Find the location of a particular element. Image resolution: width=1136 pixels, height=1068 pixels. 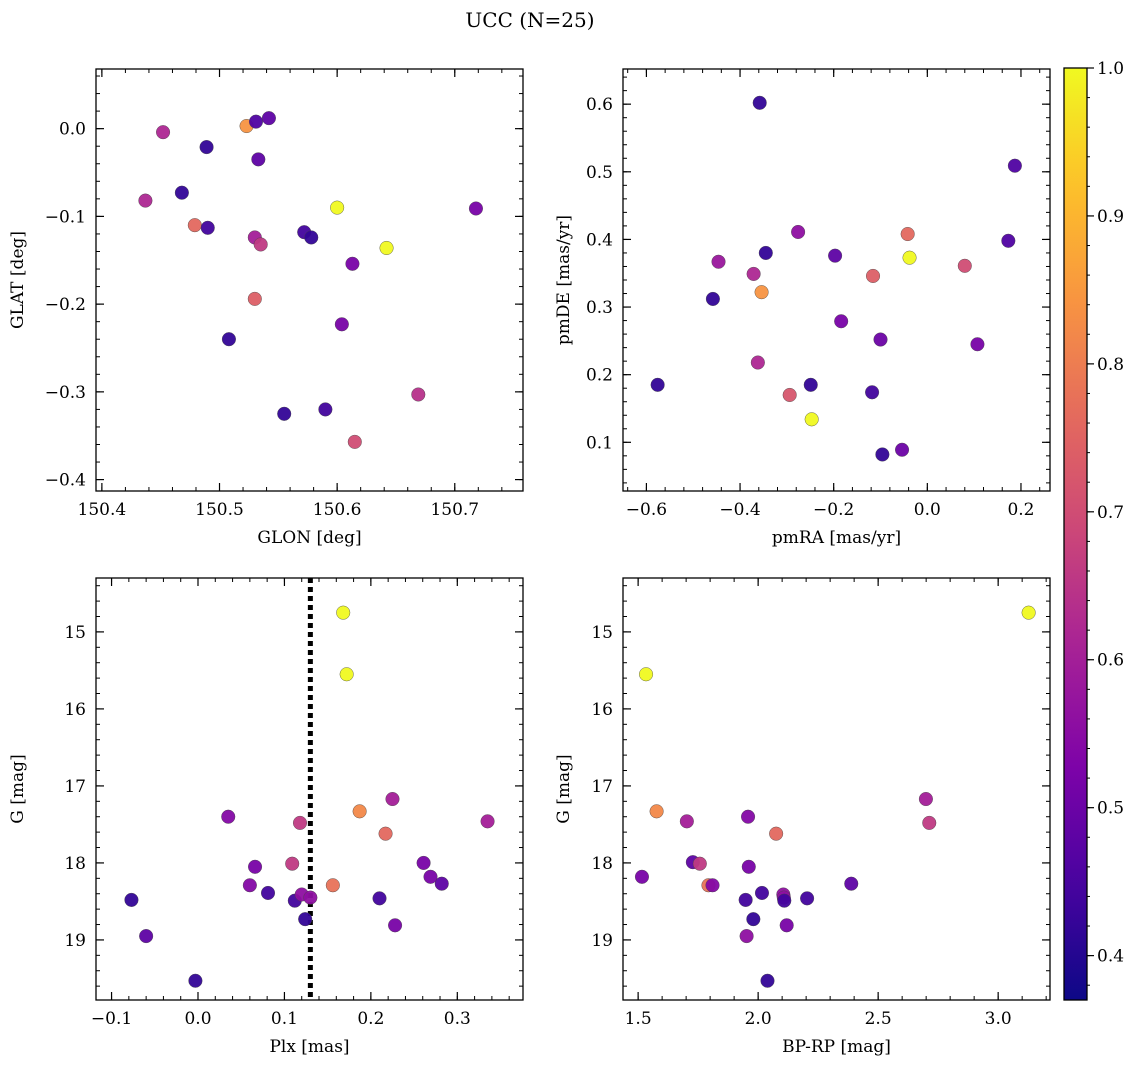

x-axis-label: GLON [deg] is located at coordinates (309, 538).